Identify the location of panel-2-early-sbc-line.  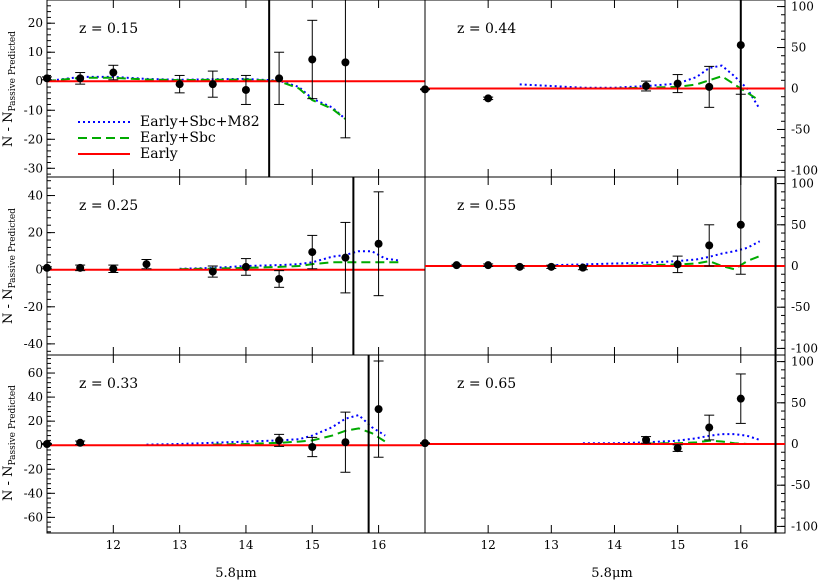
(687, 88).